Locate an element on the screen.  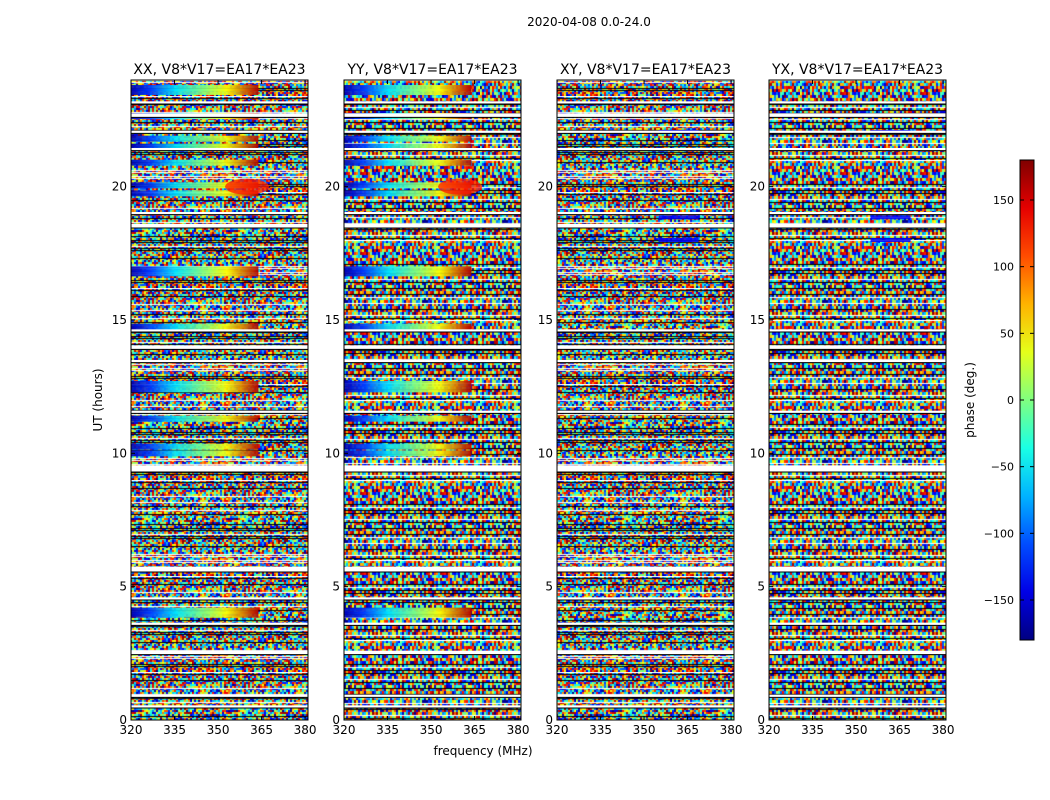
colorbar-tick-label: 100 is located at coordinates (1003, 267).